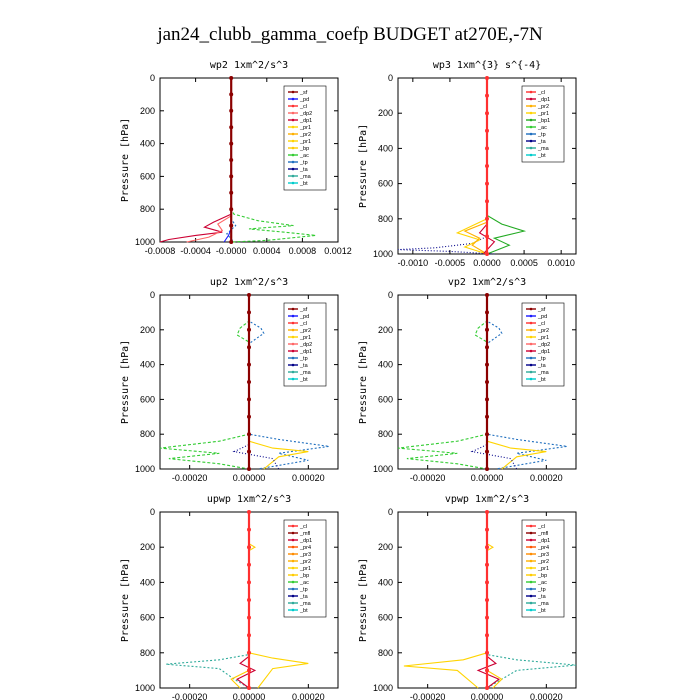  Describe the element at coordinates (450, 263) in the screenshot. I see `x-tick-label: -0.0005` at that location.